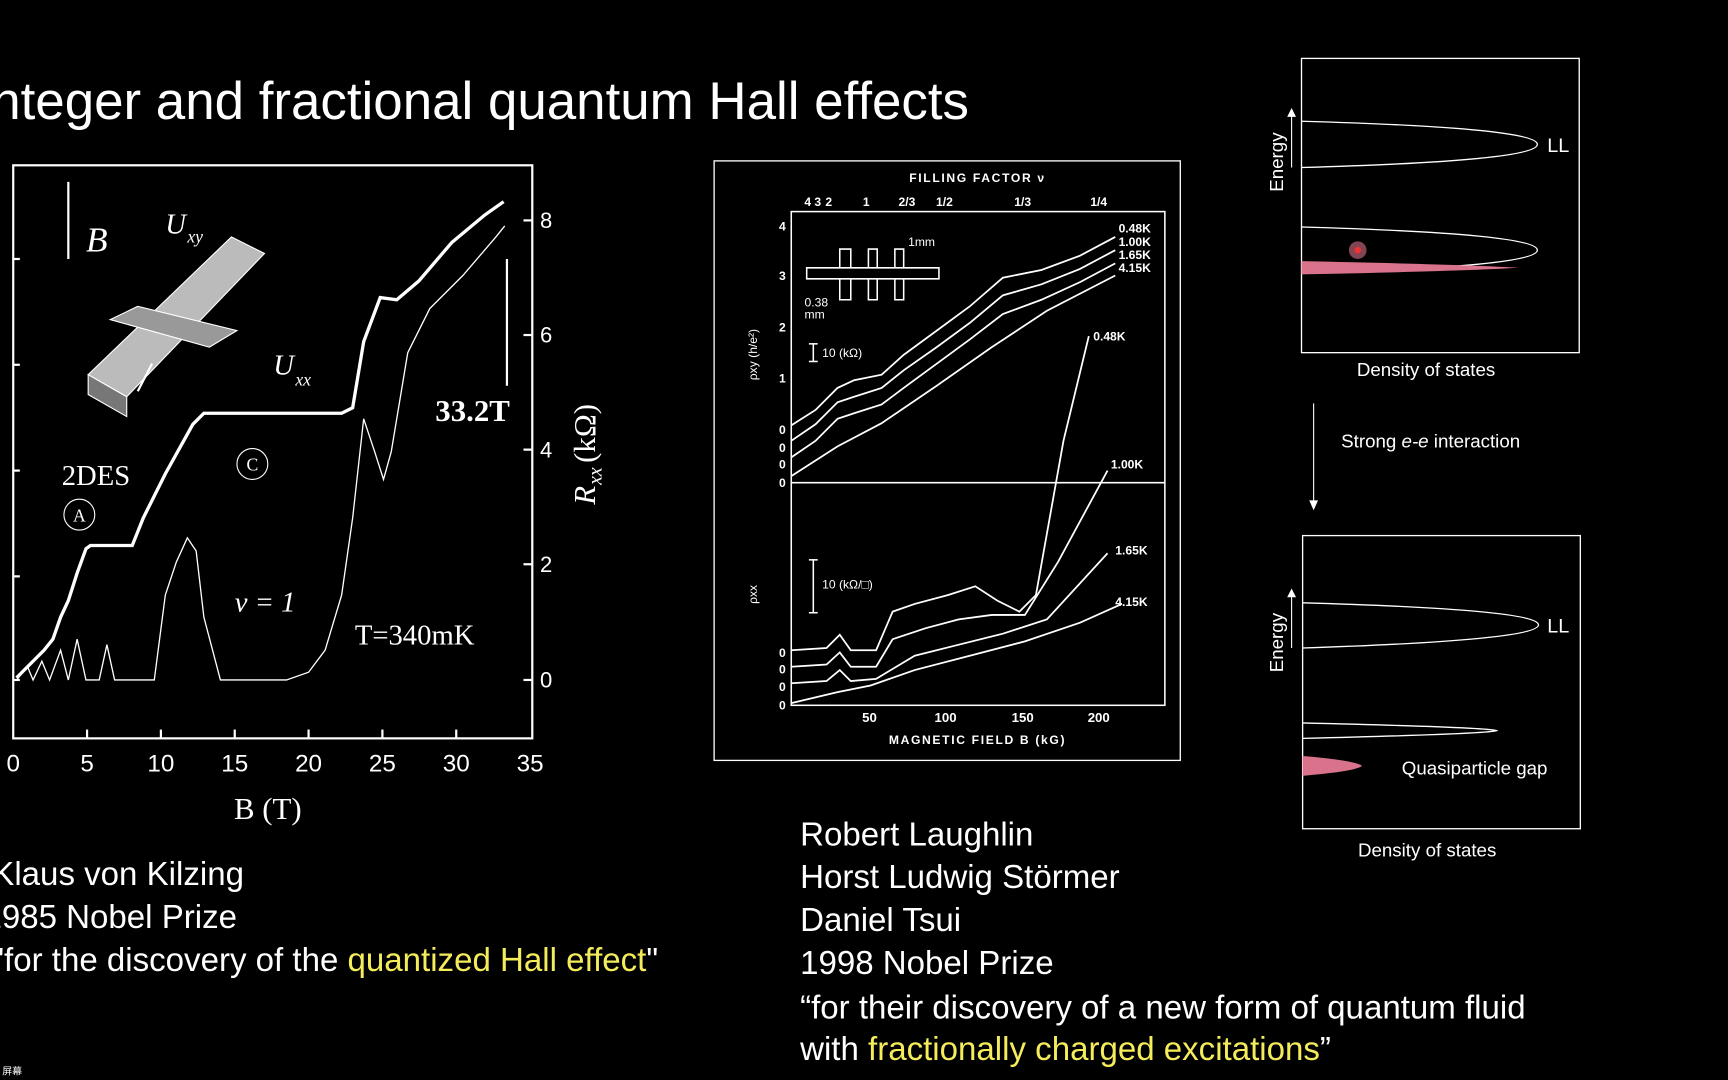 The height and width of the screenshot is (1080, 1728). I want to click on dos-box, so click(1441, 682).